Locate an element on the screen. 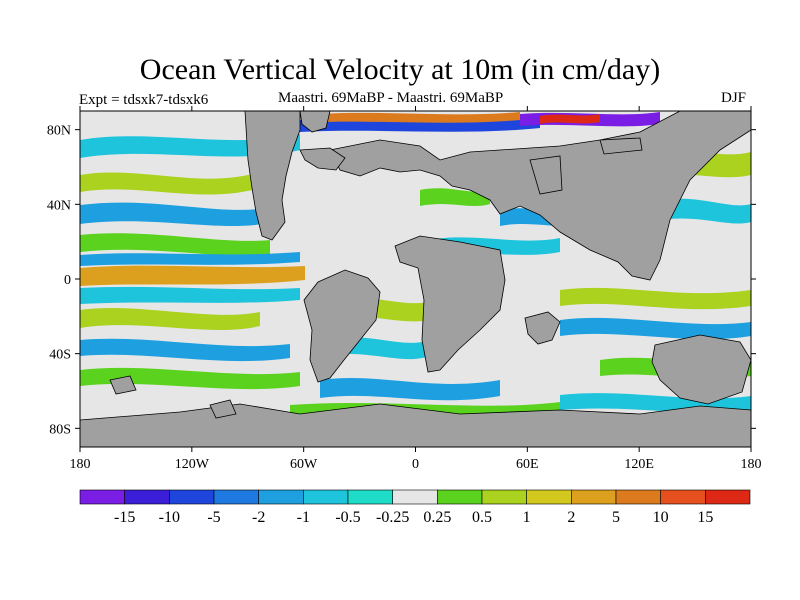 The height and width of the screenshot is (600, 800). colorbar-label: -10 is located at coordinates (169, 517).